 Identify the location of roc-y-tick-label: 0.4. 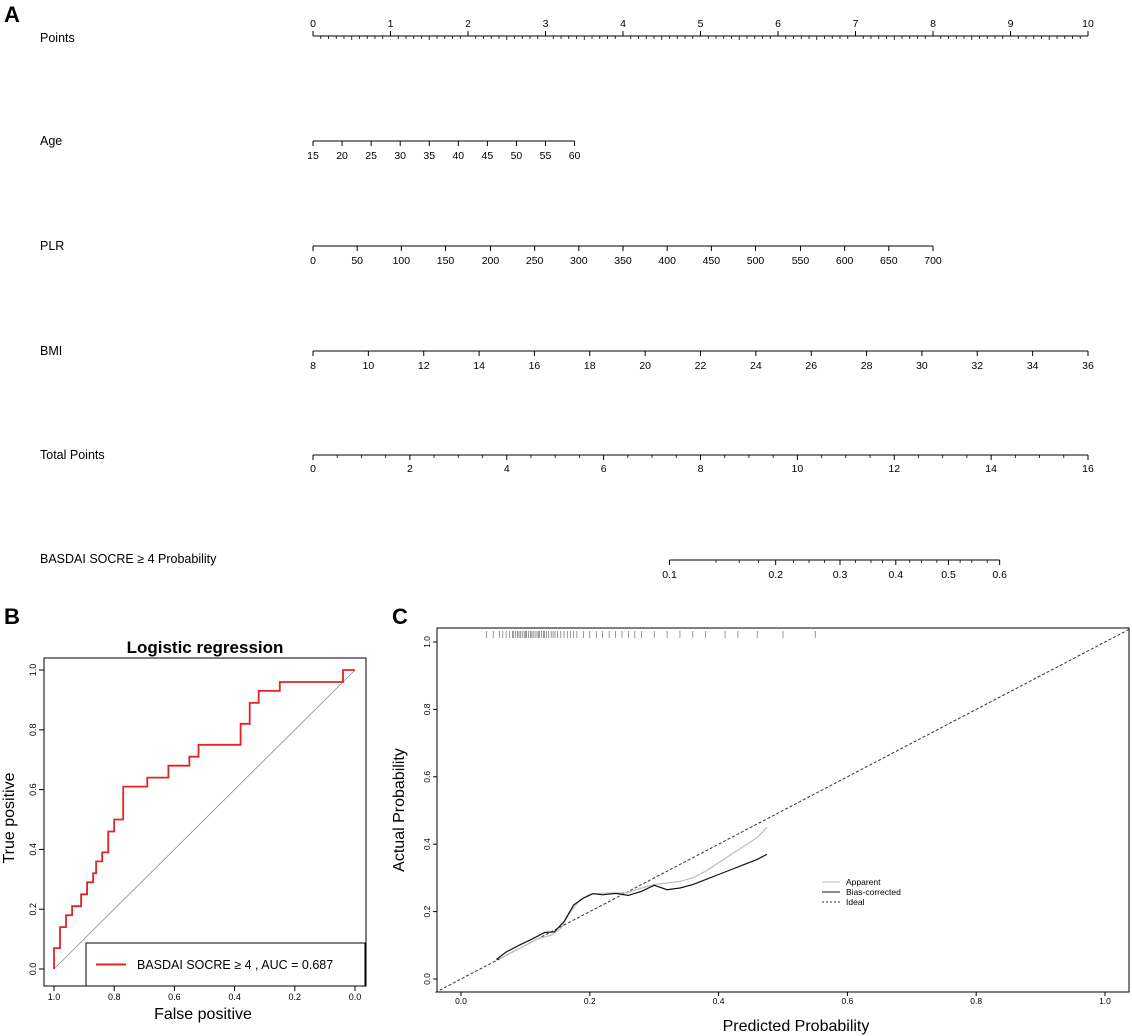
(33, 849).